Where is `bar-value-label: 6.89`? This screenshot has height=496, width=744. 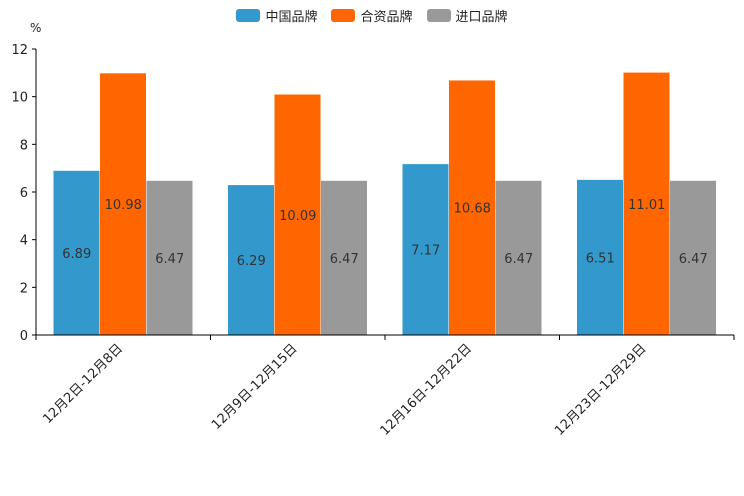
bar-value-label: 6.89 is located at coordinates (76, 254).